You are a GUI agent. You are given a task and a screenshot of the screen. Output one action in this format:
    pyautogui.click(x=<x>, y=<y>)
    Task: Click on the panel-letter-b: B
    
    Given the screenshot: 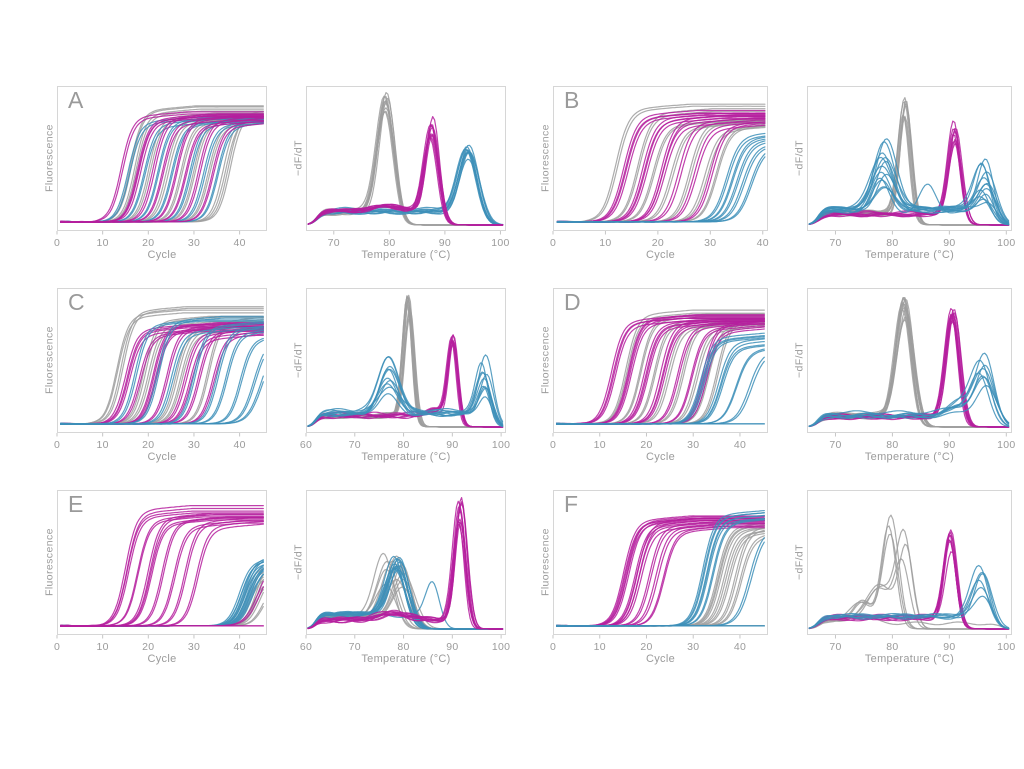 What is the action you would take?
    pyautogui.click(x=572, y=100)
    